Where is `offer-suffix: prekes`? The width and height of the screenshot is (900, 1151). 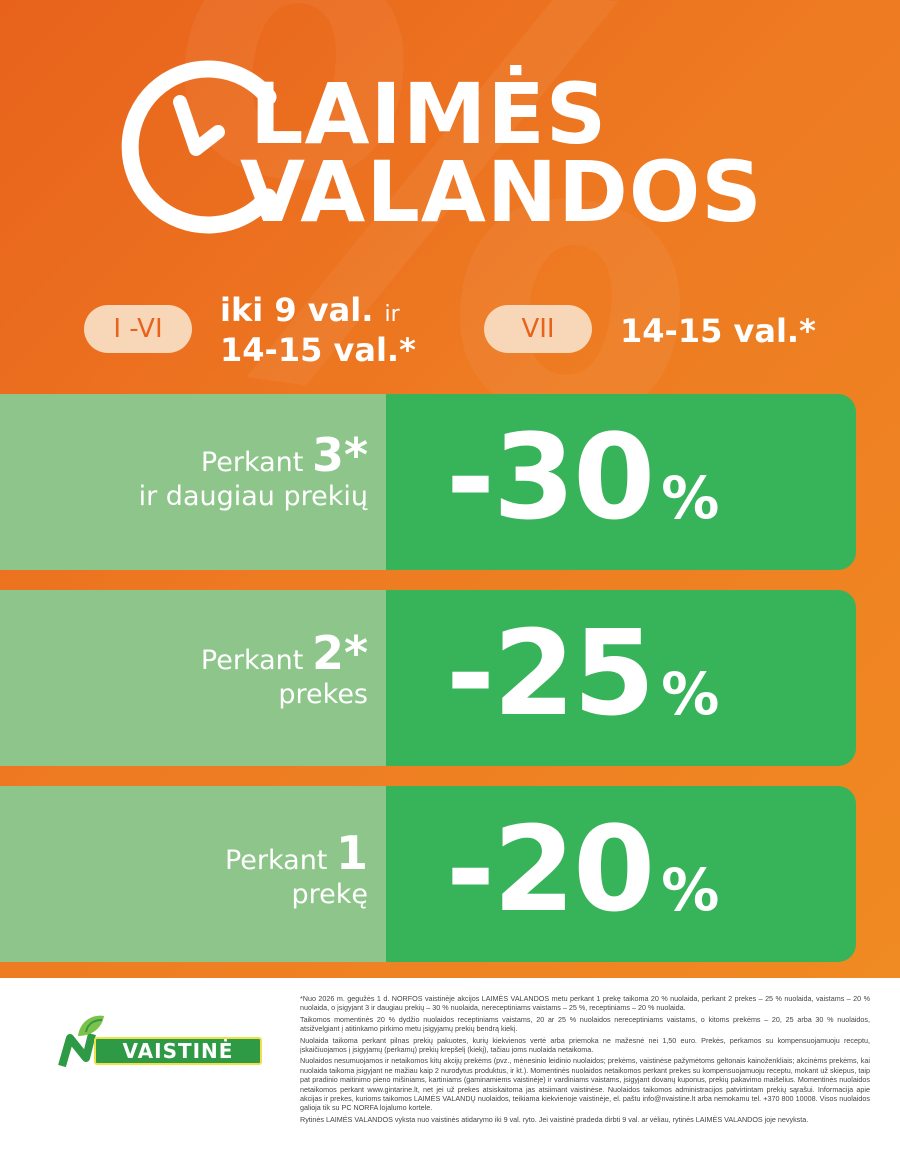
offer-suffix: prekes is located at coordinates (323, 694).